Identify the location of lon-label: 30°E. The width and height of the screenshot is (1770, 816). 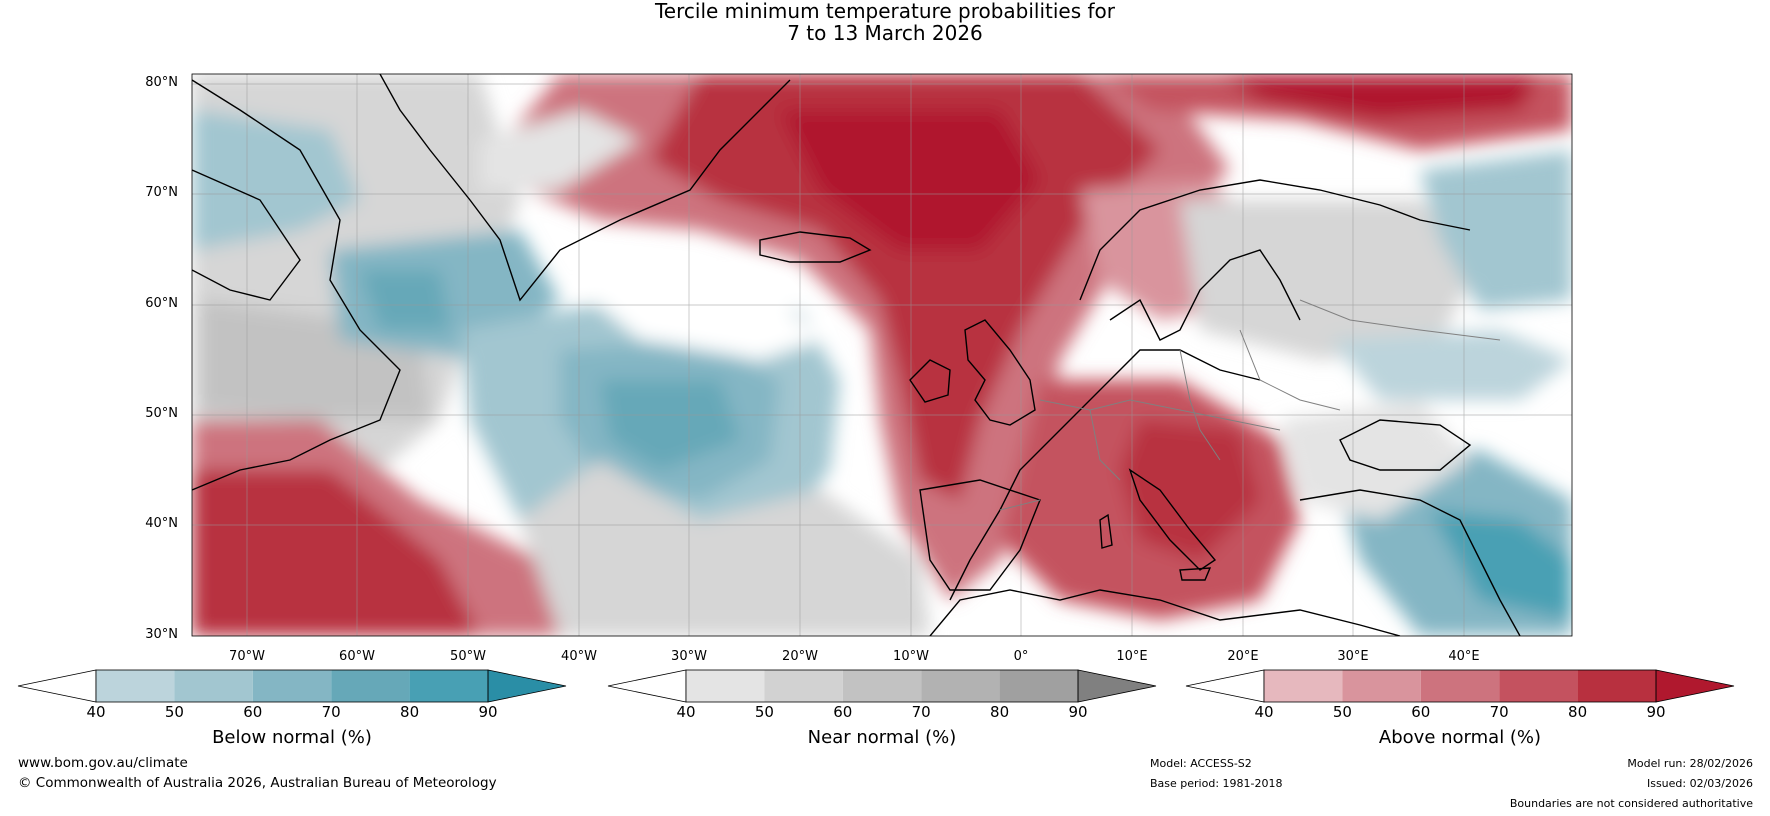
(1353, 656).